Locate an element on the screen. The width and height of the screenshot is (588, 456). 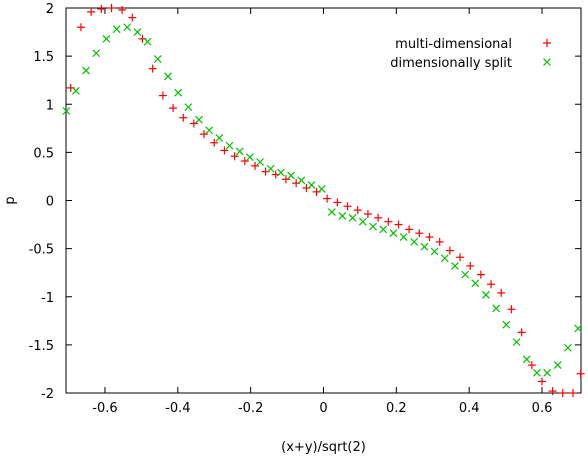
x-tick-label: 0.4 is located at coordinates (469, 408).